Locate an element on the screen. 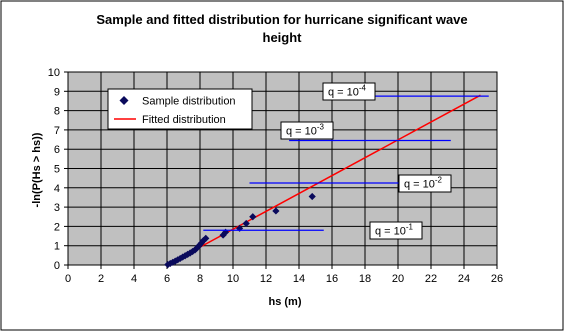 This screenshot has width=564, height=331. quantile-label: q = 10-4 is located at coordinates (347, 91).